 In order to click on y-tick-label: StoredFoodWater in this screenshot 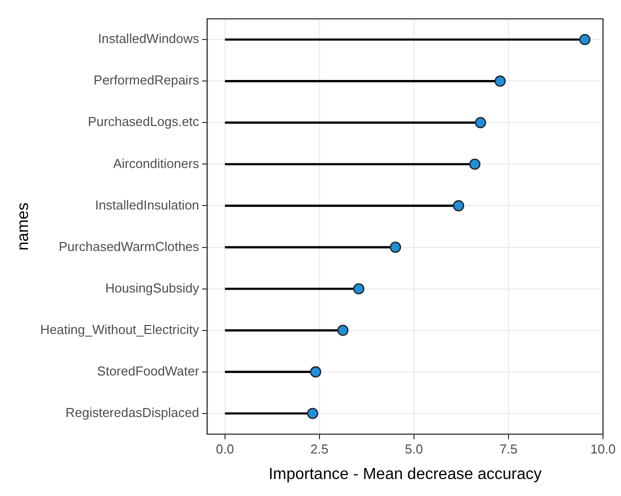, I will do `click(148, 370)`.